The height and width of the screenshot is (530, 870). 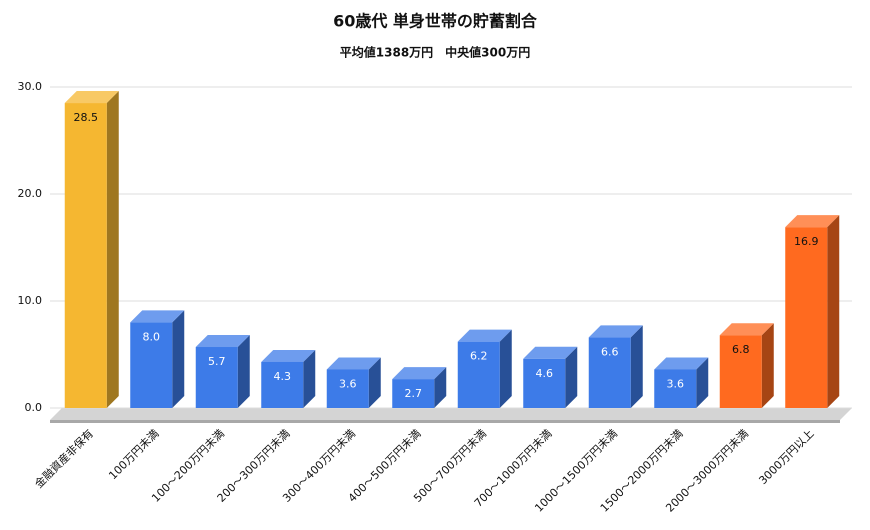 What do you see at coordinates (64, 458) in the screenshot?
I see `x-tick-label: 金融資産非保有` at bounding box center [64, 458].